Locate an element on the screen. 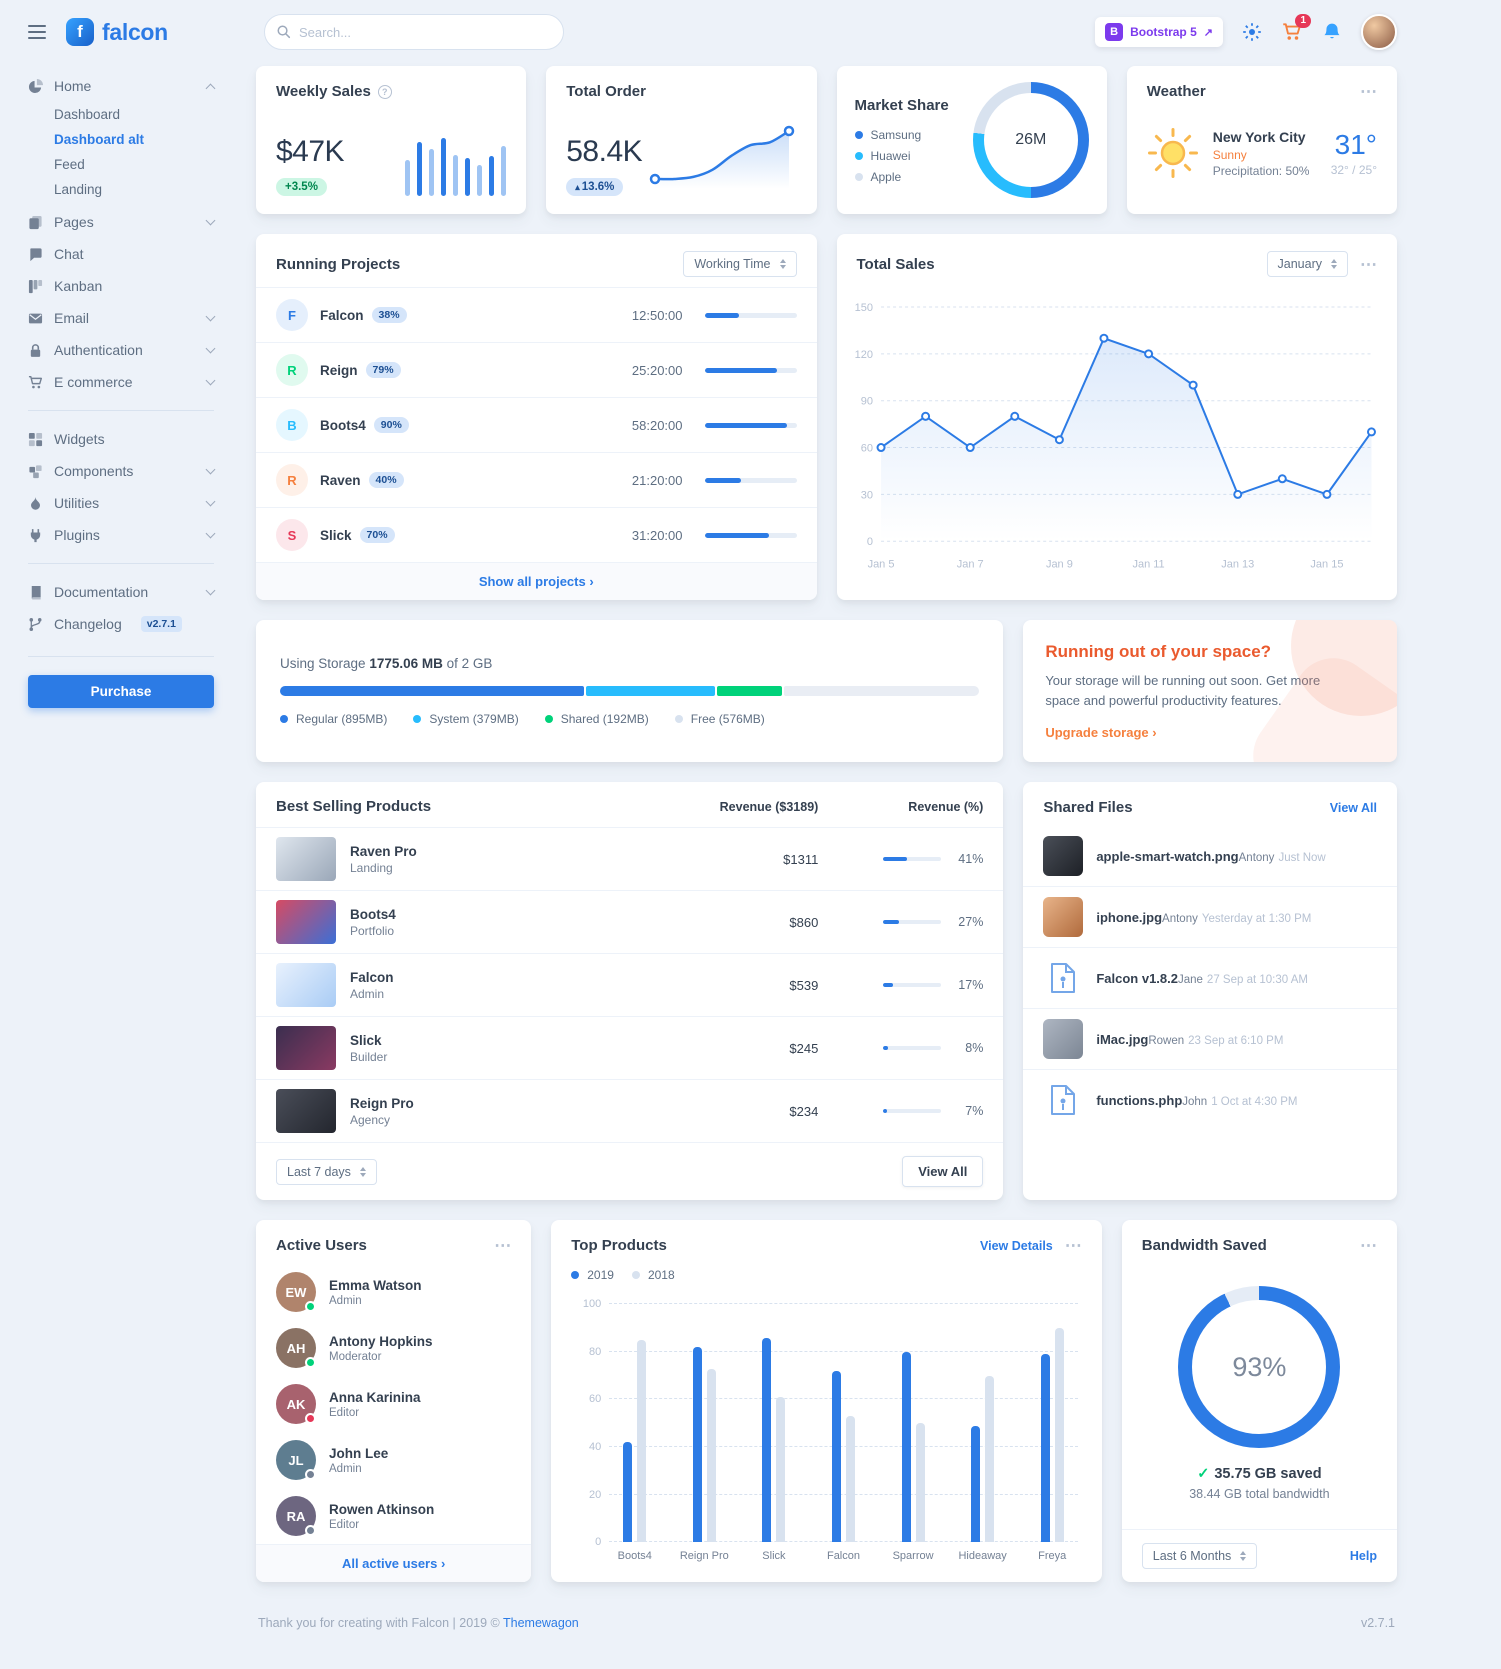 The image size is (1501, 1669). svg-text: 120 is located at coordinates (863, 355).